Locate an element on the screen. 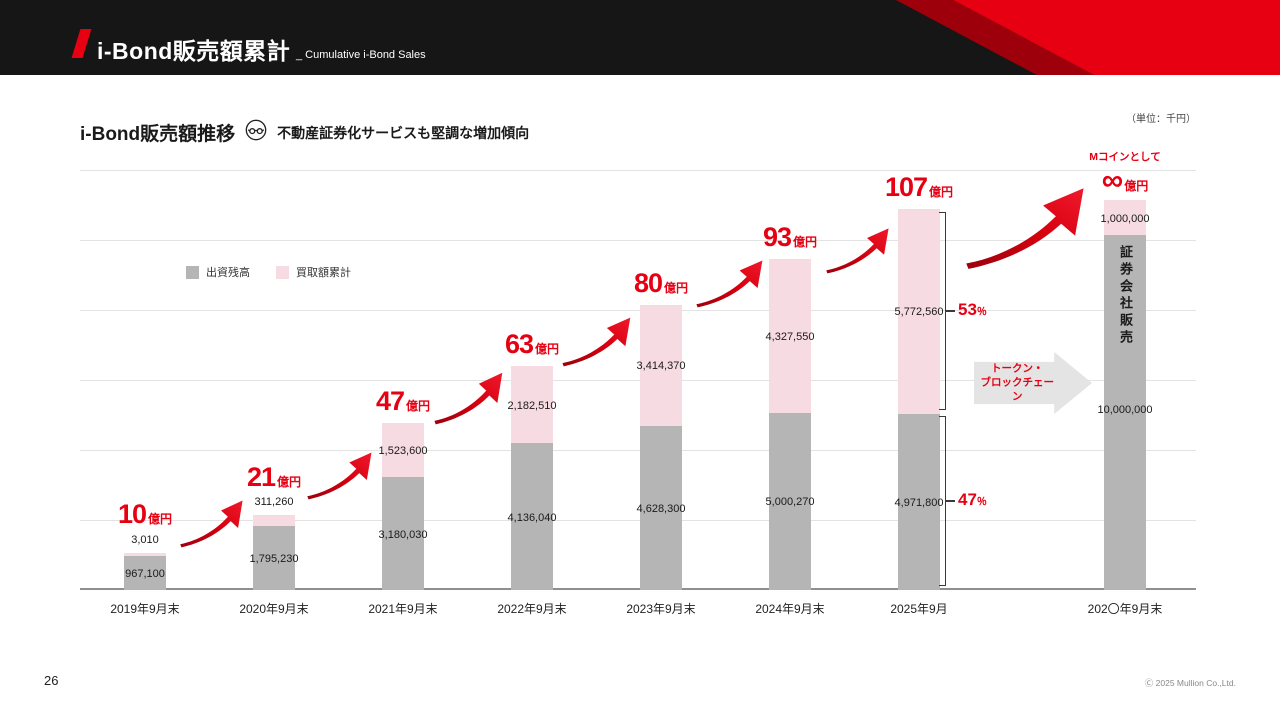  pink-value-label: 4,327,550 is located at coordinates (790, 337).